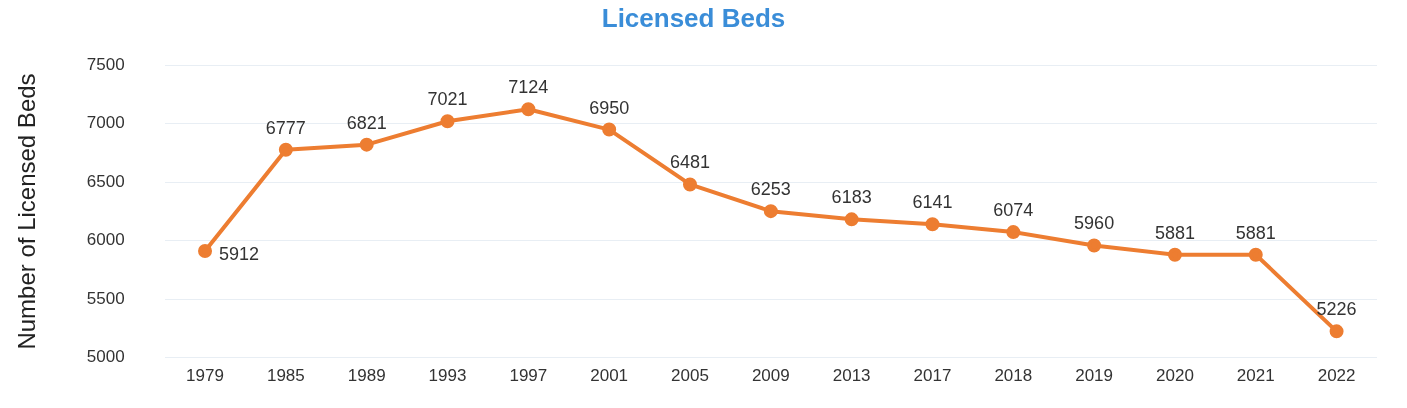  I want to click on data-label: 7124, so click(528, 87).